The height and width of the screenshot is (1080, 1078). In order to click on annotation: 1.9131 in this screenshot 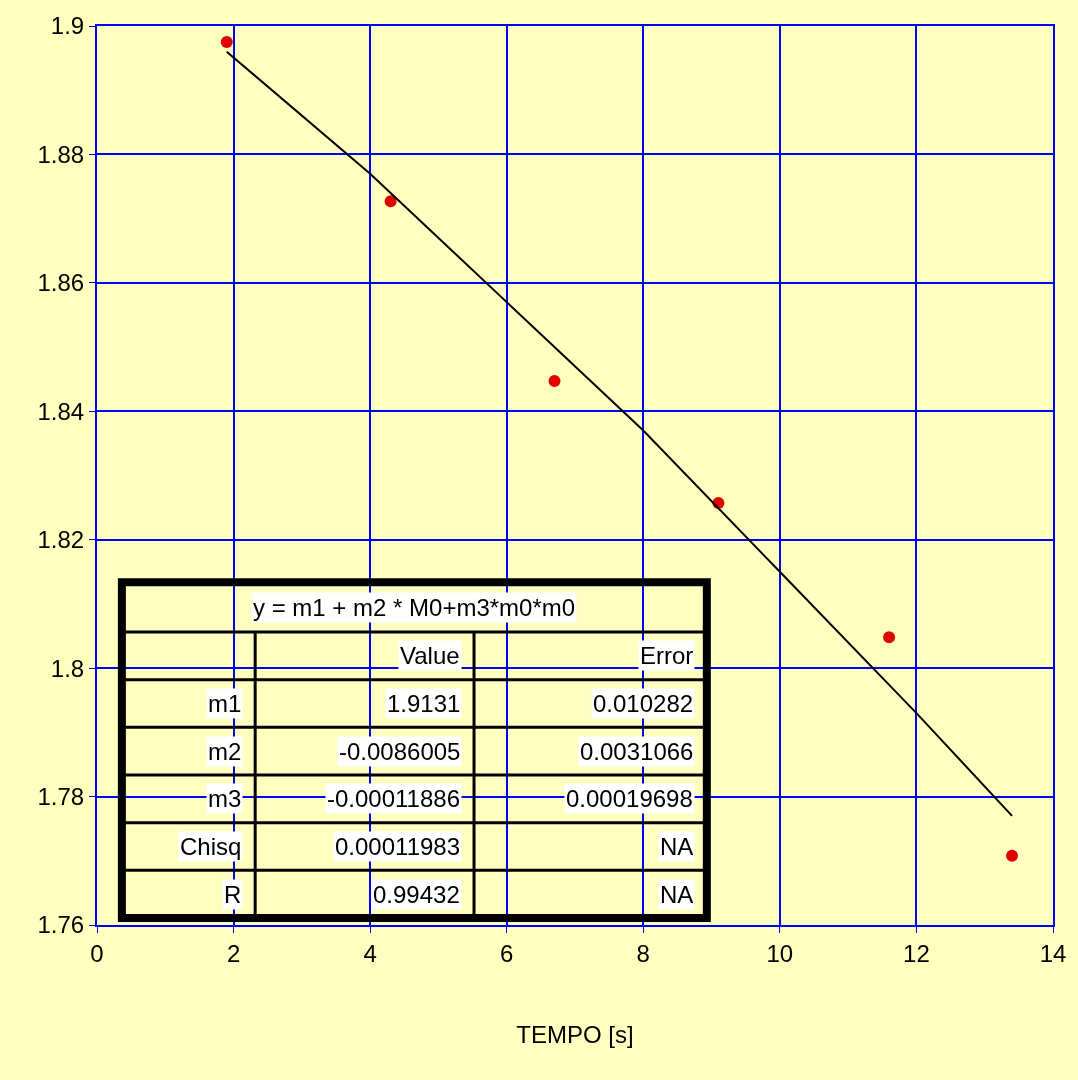, I will do `click(424, 703)`.